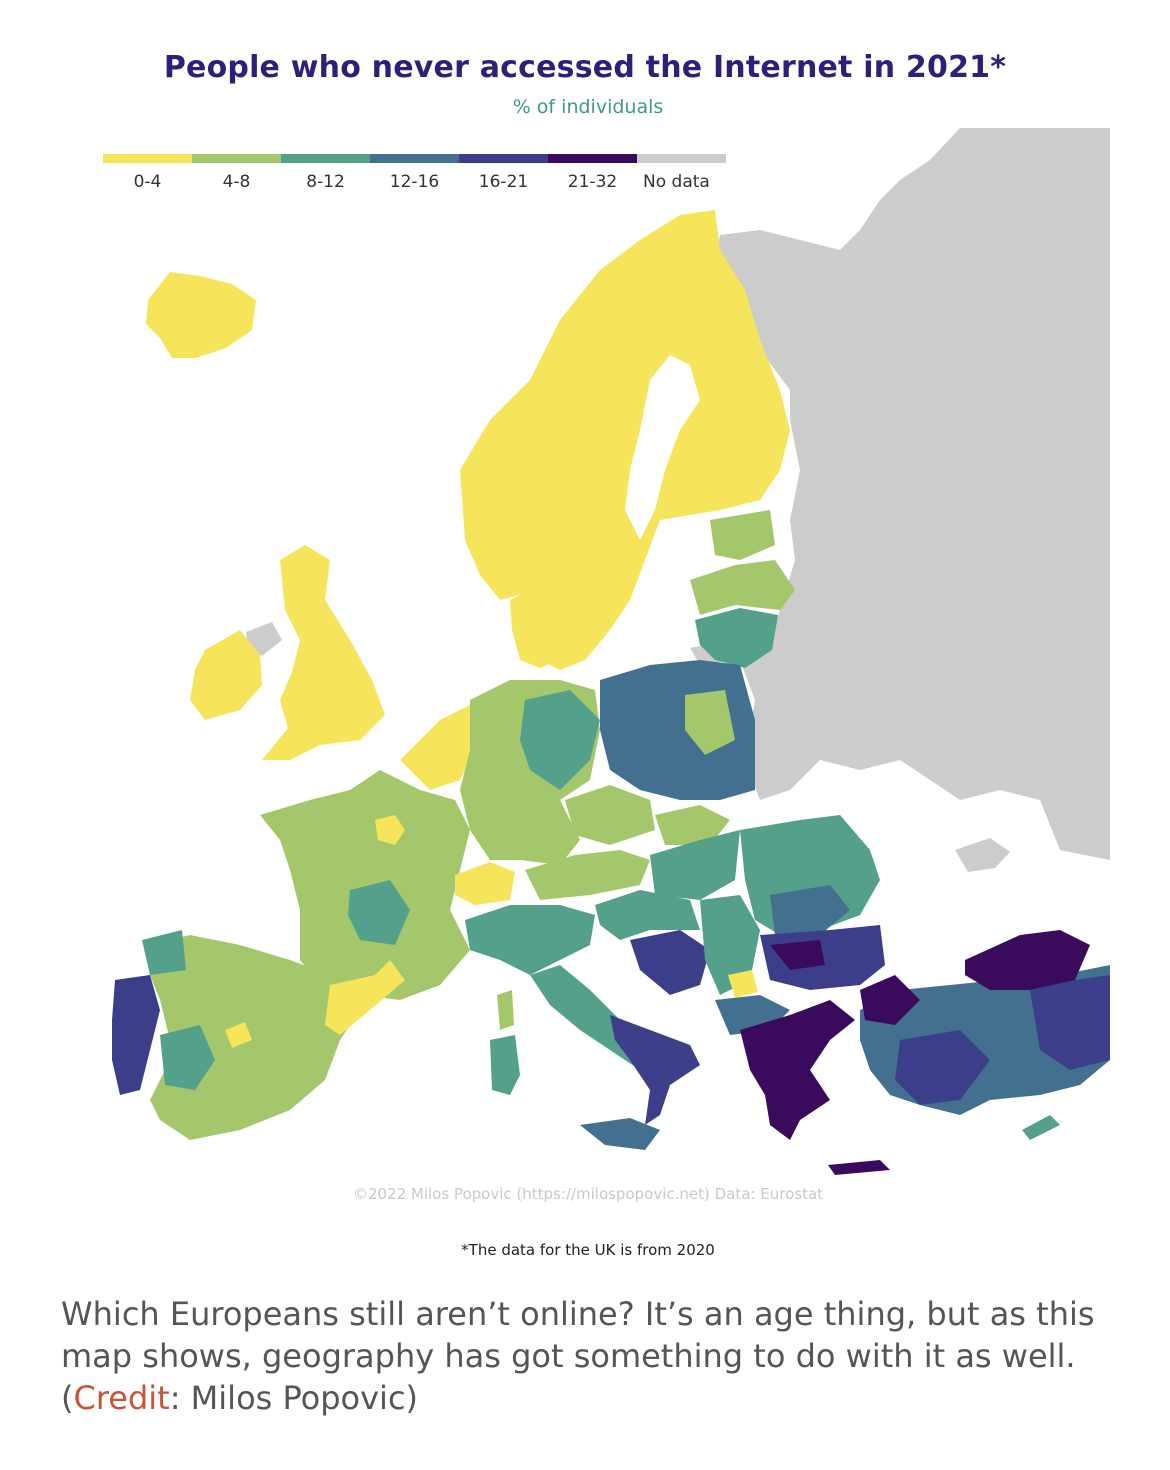  What do you see at coordinates (325, 182) in the screenshot?
I see `legend-label: 8-12` at bounding box center [325, 182].